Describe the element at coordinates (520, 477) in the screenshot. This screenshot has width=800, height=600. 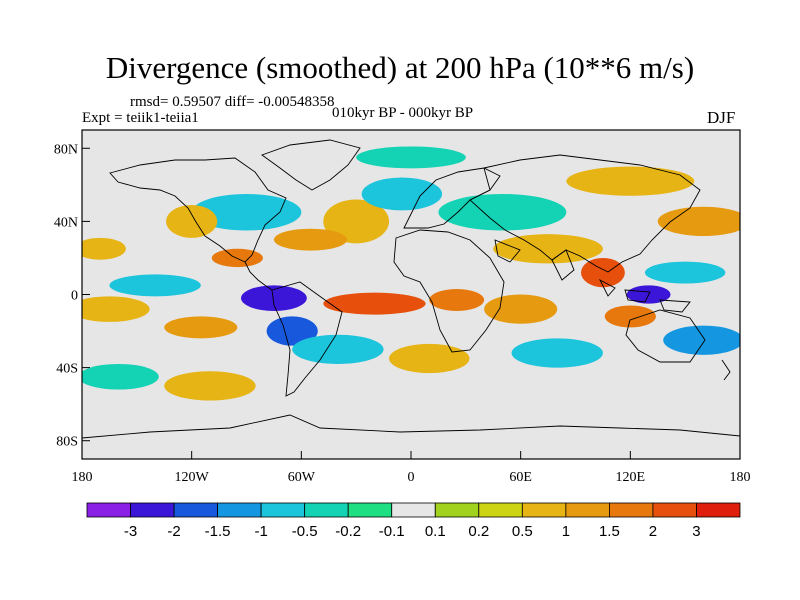
I see `lon-tick-label: 60E` at that location.